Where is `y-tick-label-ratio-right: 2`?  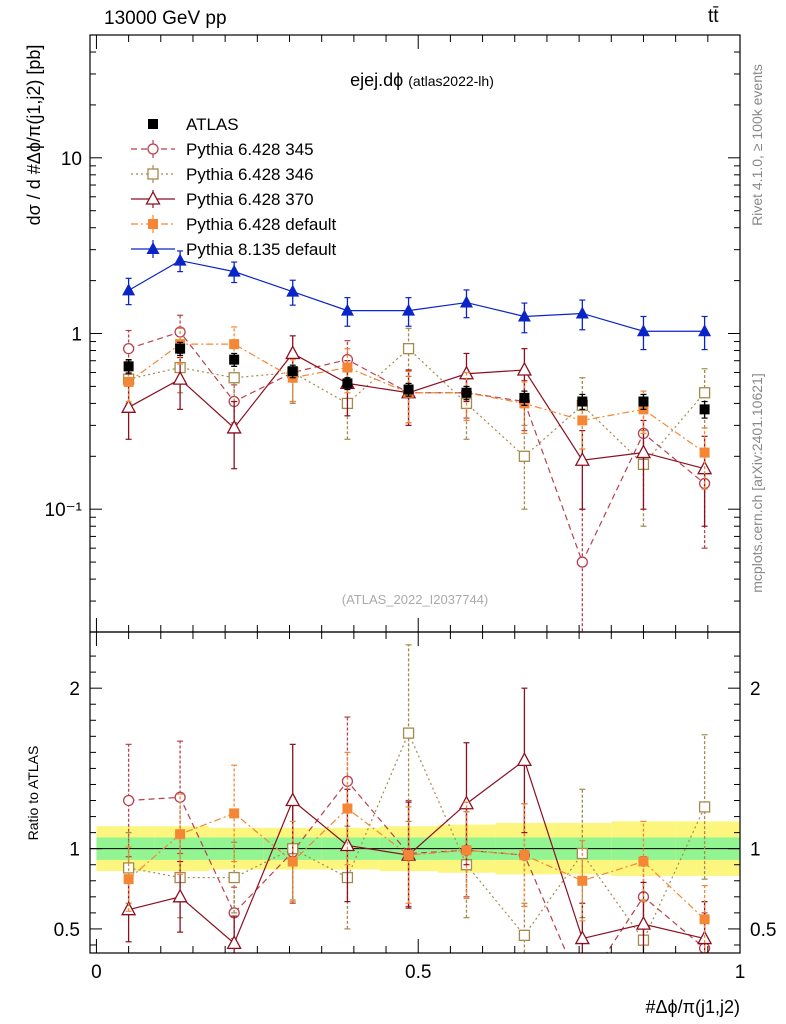 y-tick-label-ratio-right: 2 is located at coordinates (755, 689).